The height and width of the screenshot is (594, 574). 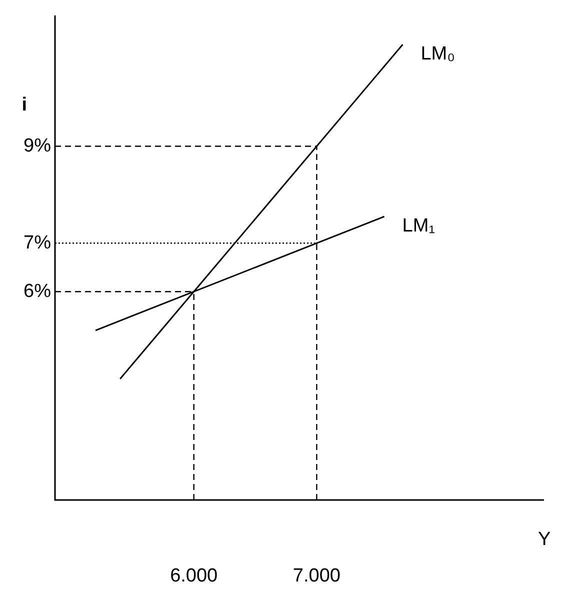 I want to click on y-tick-label: 6%, so click(x=38, y=291).